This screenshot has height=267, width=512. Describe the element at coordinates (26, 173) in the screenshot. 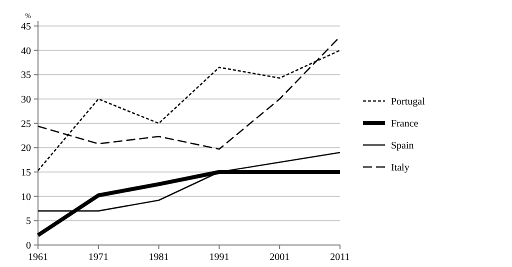

I see `y-tick-label: 15` at that location.